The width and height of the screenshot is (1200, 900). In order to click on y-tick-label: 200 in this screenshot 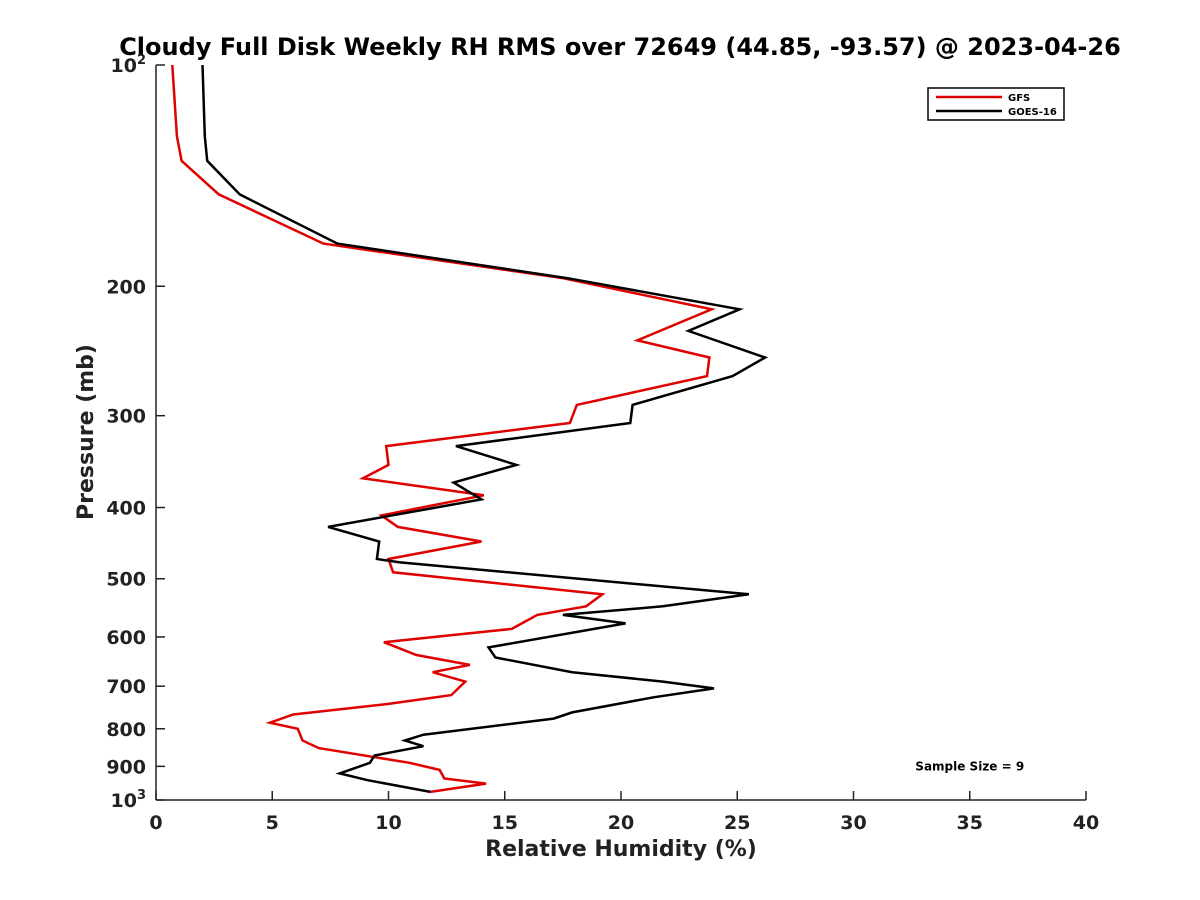, I will do `click(126, 287)`.